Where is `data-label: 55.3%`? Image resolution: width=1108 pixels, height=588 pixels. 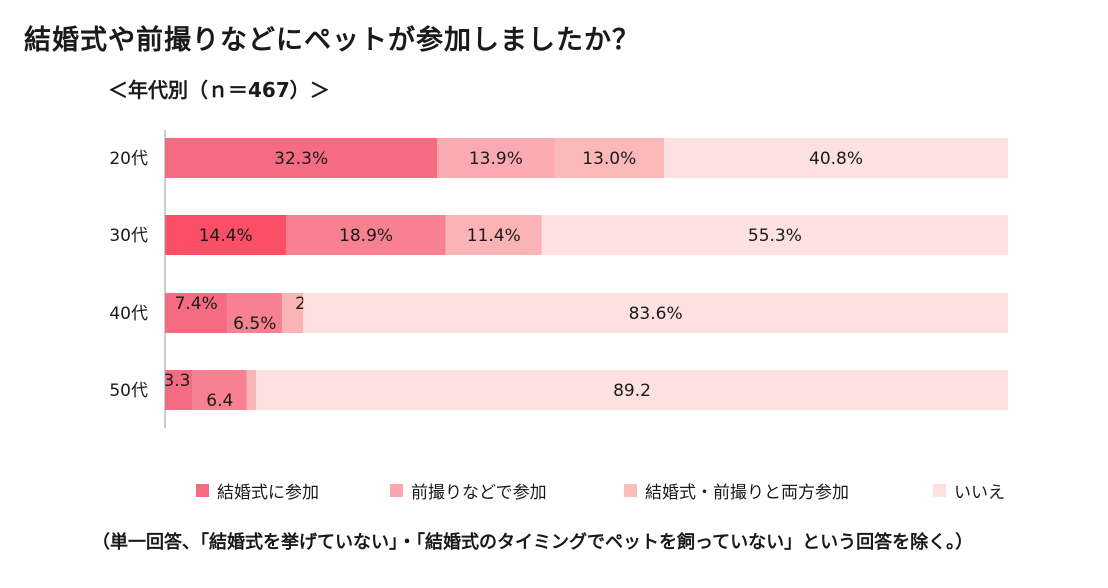
data-label: 55.3% is located at coordinates (775, 236).